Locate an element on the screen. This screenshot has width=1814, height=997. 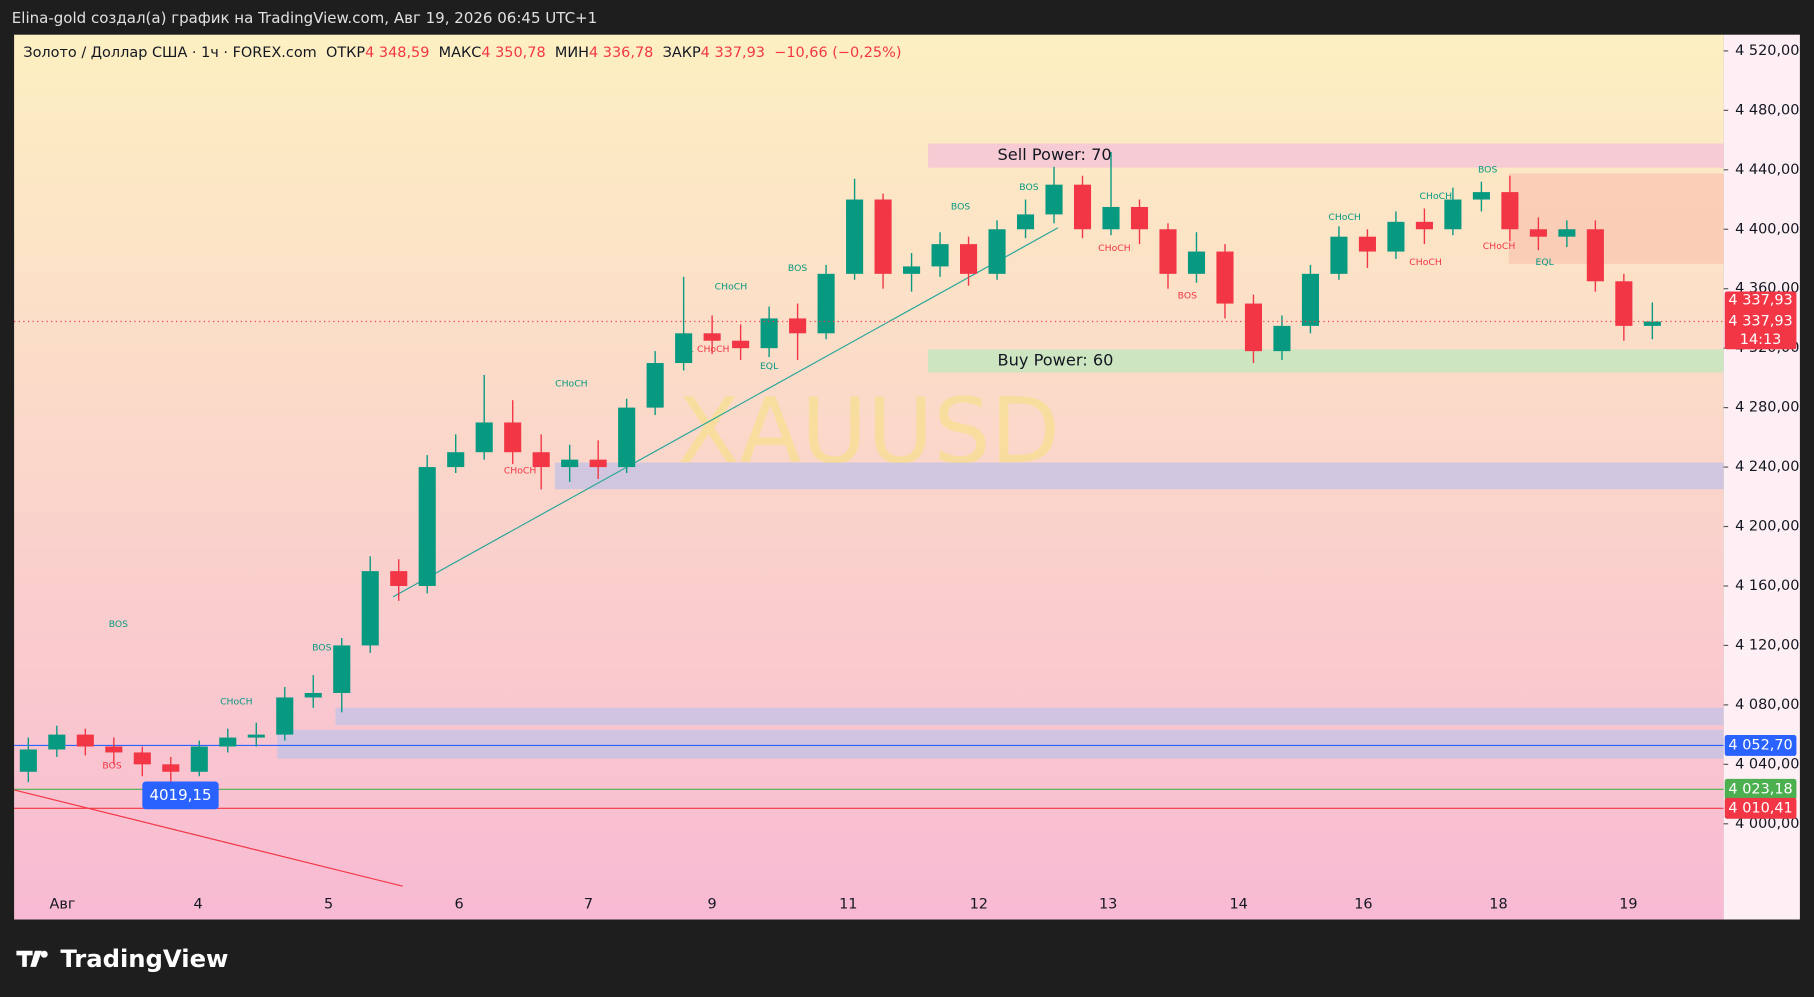
y-tick-label: 4 200,00 is located at coordinates (1767, 527).